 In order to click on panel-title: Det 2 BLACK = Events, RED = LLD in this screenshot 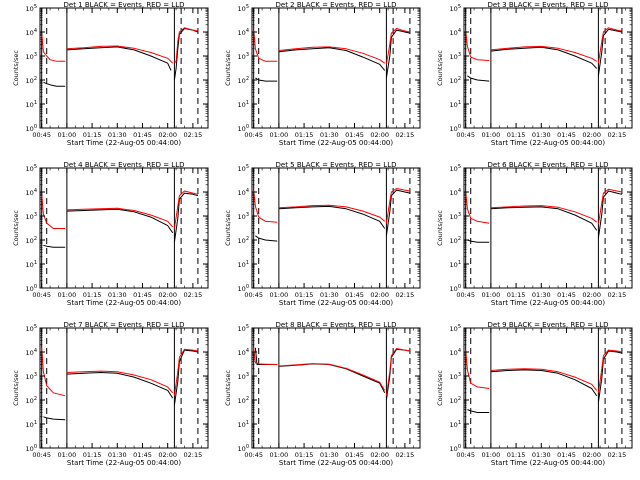, I will do `click(336, 5)`.